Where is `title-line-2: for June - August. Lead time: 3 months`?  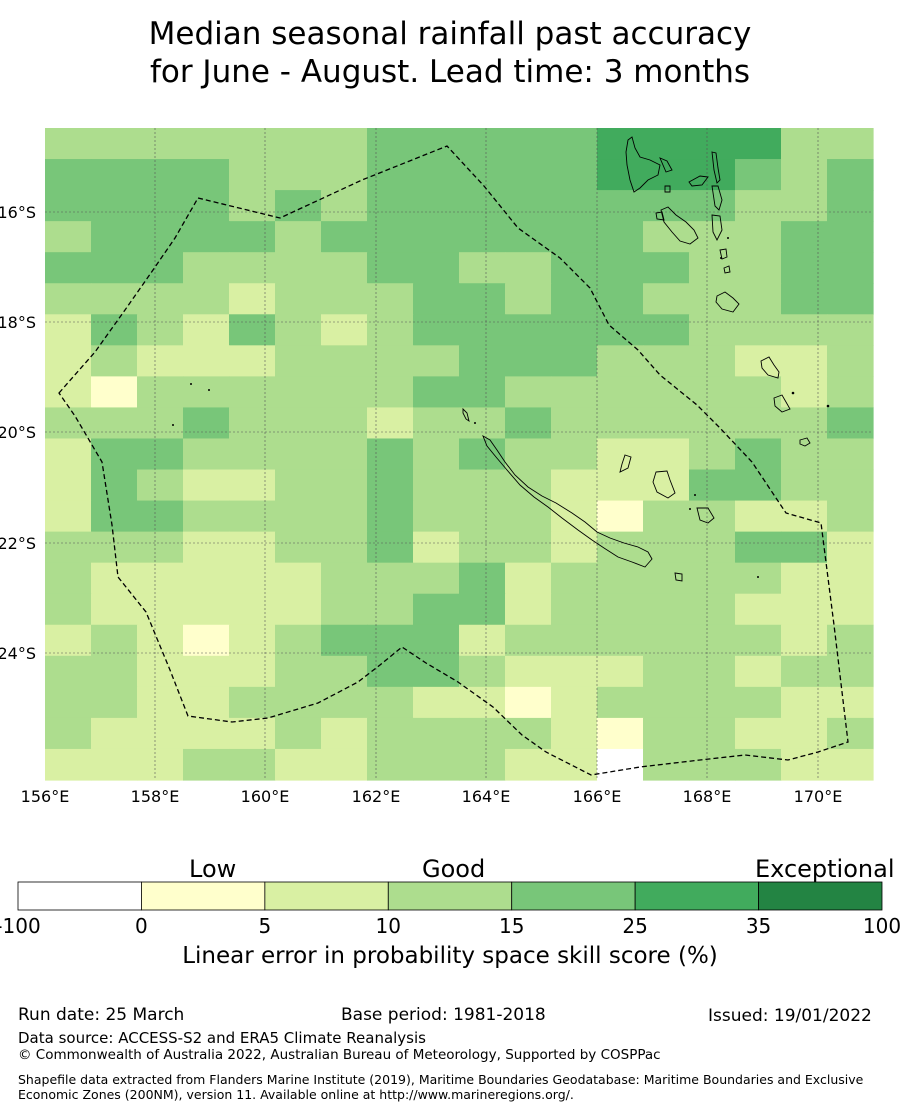 title-line-2: for June - August. Lead time: 3 months is located at coordinates (450, 72).